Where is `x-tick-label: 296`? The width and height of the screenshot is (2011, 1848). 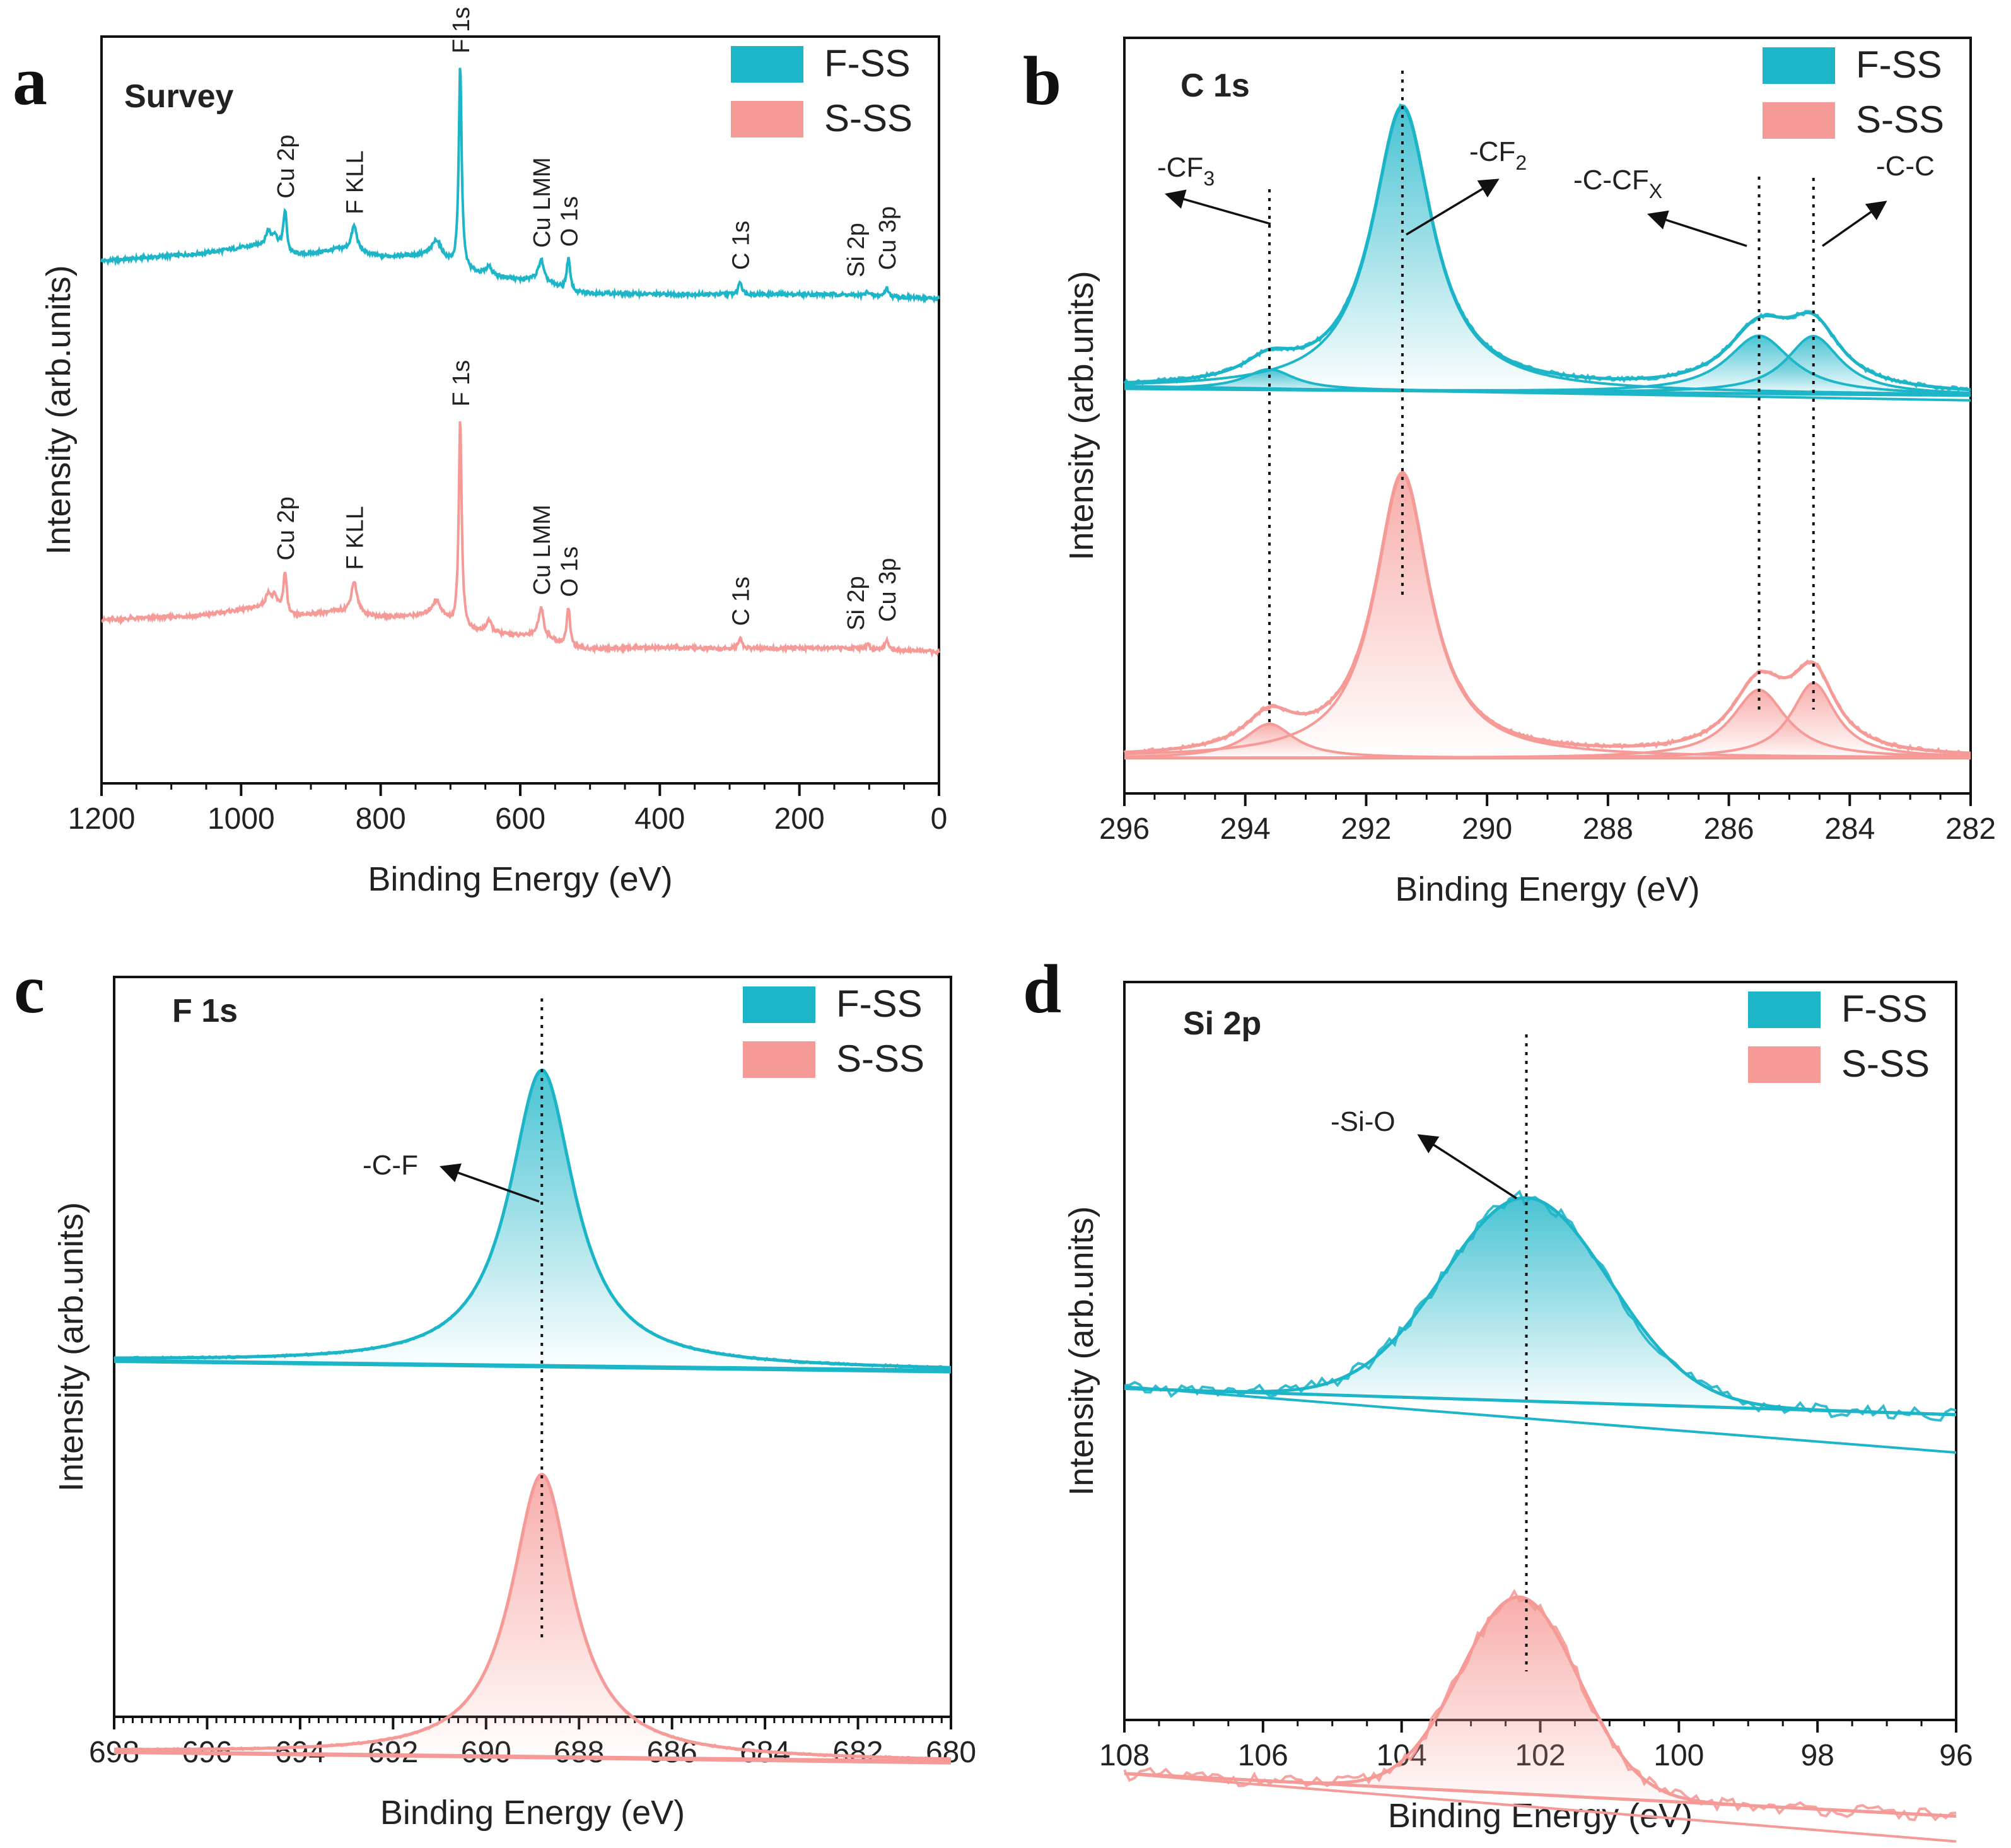
x-tick-label: 296 is located at coordinates (1124, 829).